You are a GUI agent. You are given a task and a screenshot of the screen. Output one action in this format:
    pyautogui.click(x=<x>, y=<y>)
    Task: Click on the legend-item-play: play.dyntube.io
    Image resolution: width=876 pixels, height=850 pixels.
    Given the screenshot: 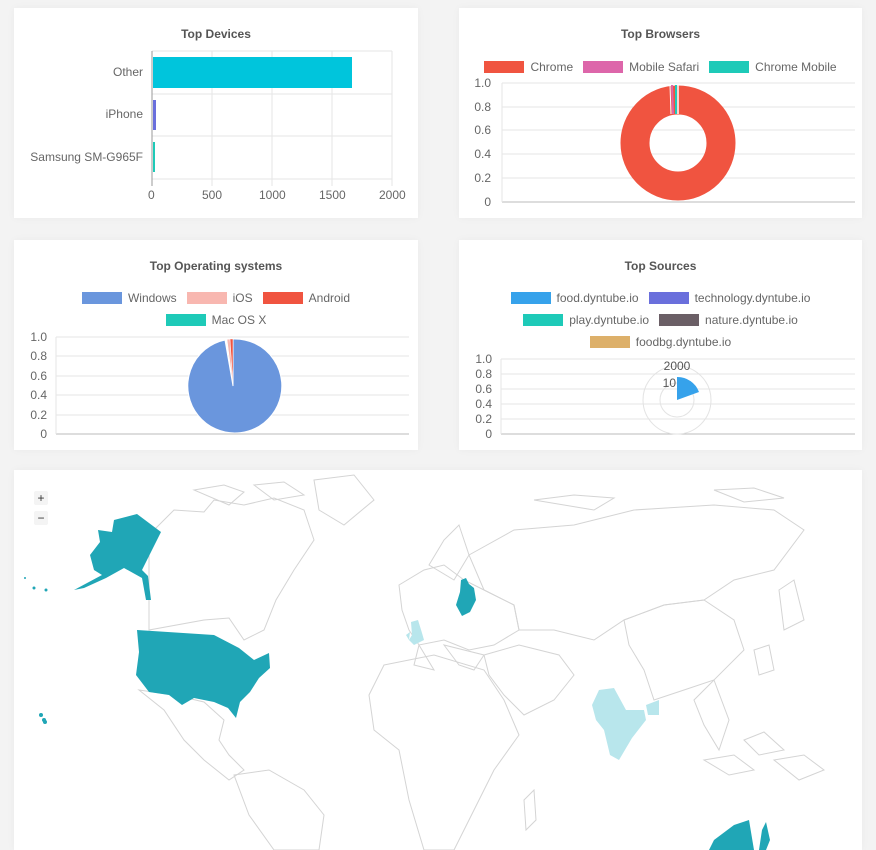 What is the action you would take?
    pyautogui.click(x=586, y=320)
    